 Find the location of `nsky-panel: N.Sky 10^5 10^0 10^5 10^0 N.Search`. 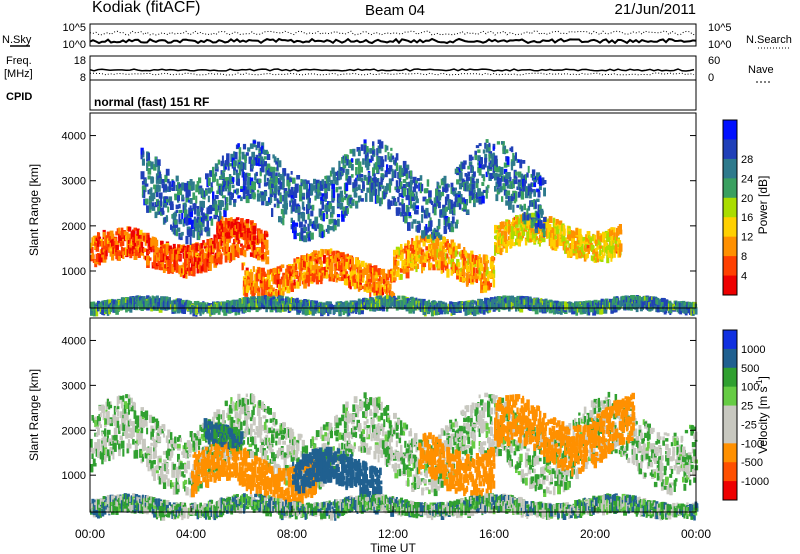

nsky-panel: N.Sky 10^5 10^0 10^5 10^0 N.Search is located at coordinates (397, 36).